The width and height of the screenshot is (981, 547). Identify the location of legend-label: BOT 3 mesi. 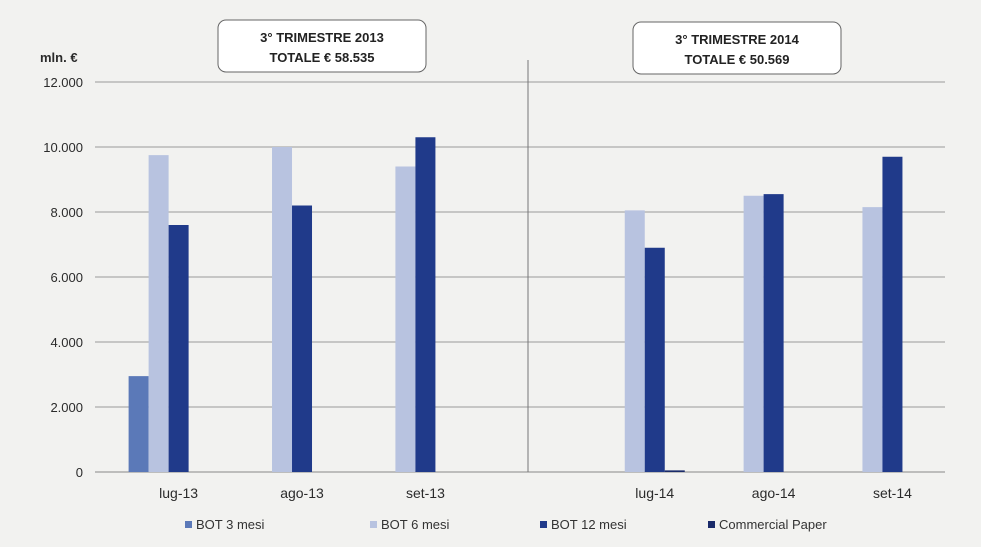
(230, 524).